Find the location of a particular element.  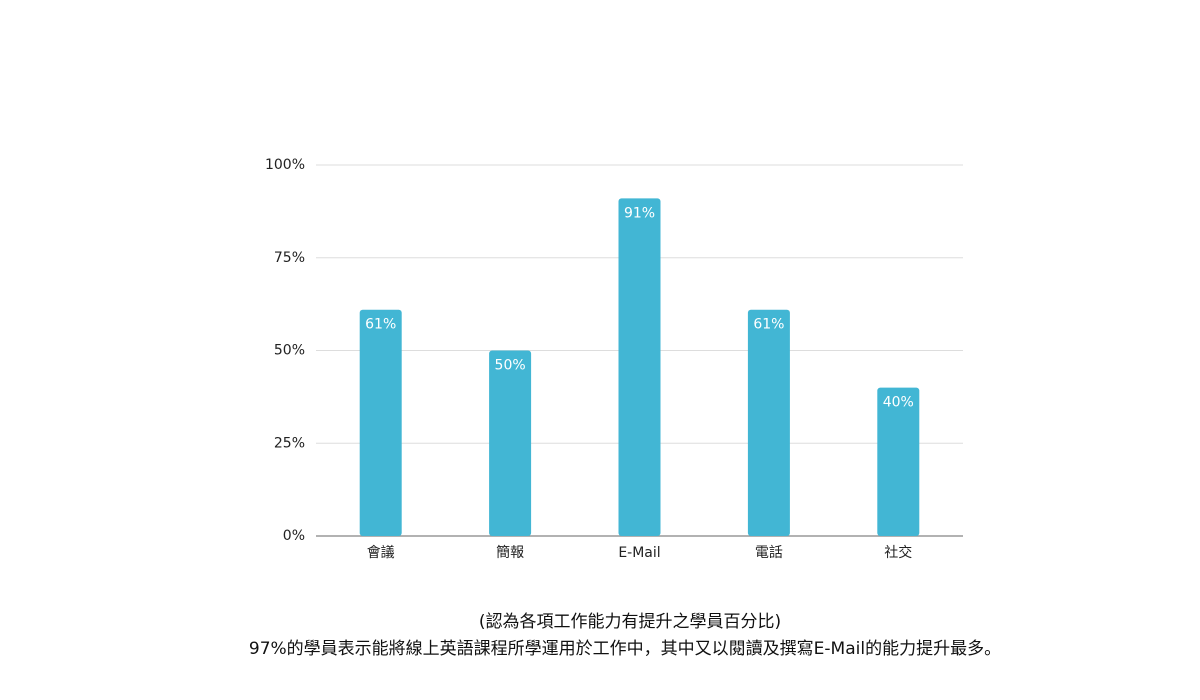

value-label: 40% is located at coordinates (898, 403).